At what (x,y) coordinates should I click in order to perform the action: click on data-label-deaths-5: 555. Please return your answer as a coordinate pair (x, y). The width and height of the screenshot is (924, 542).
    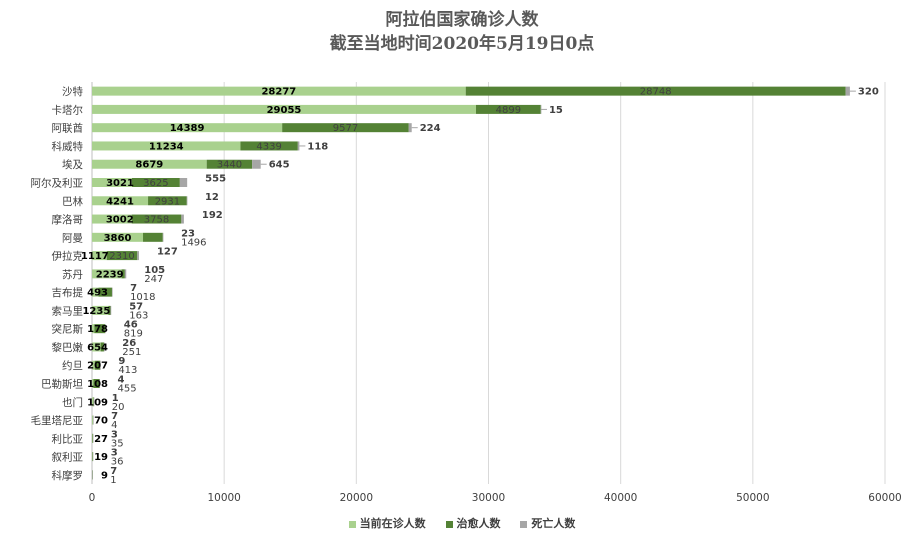
    Looking at the image, I should click on (215, 179).